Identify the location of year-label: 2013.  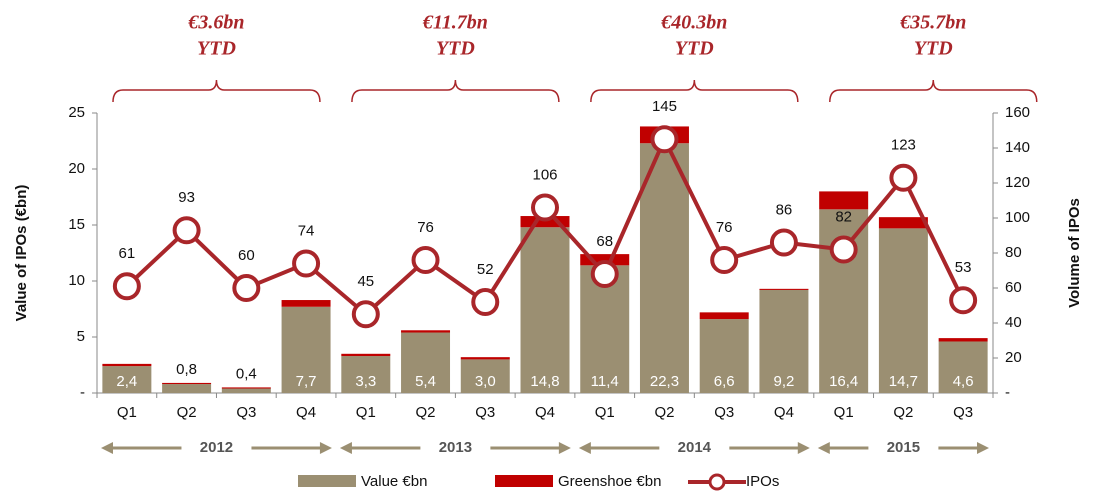
(455, 447).